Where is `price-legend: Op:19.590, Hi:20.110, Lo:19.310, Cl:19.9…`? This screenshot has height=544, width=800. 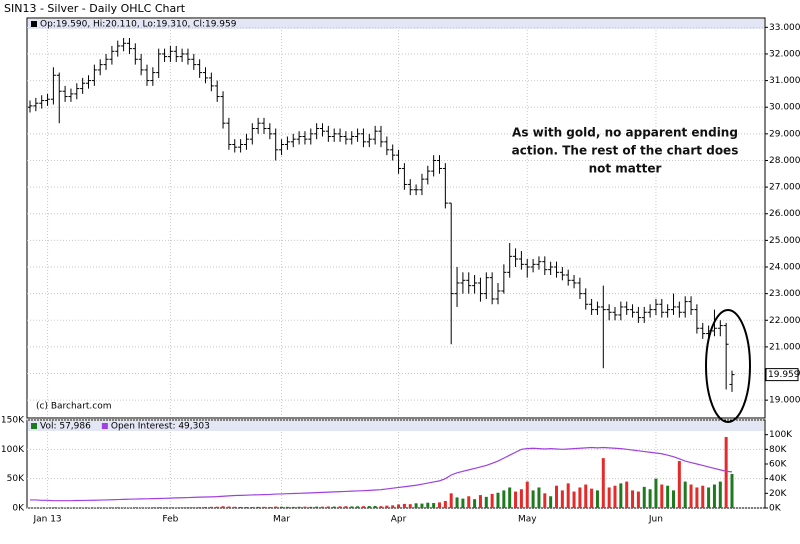 price-legend: Op:19.590, Hi:20.110, Lo:19.310, Cl:19.9… is located at coordinates (138, 25).